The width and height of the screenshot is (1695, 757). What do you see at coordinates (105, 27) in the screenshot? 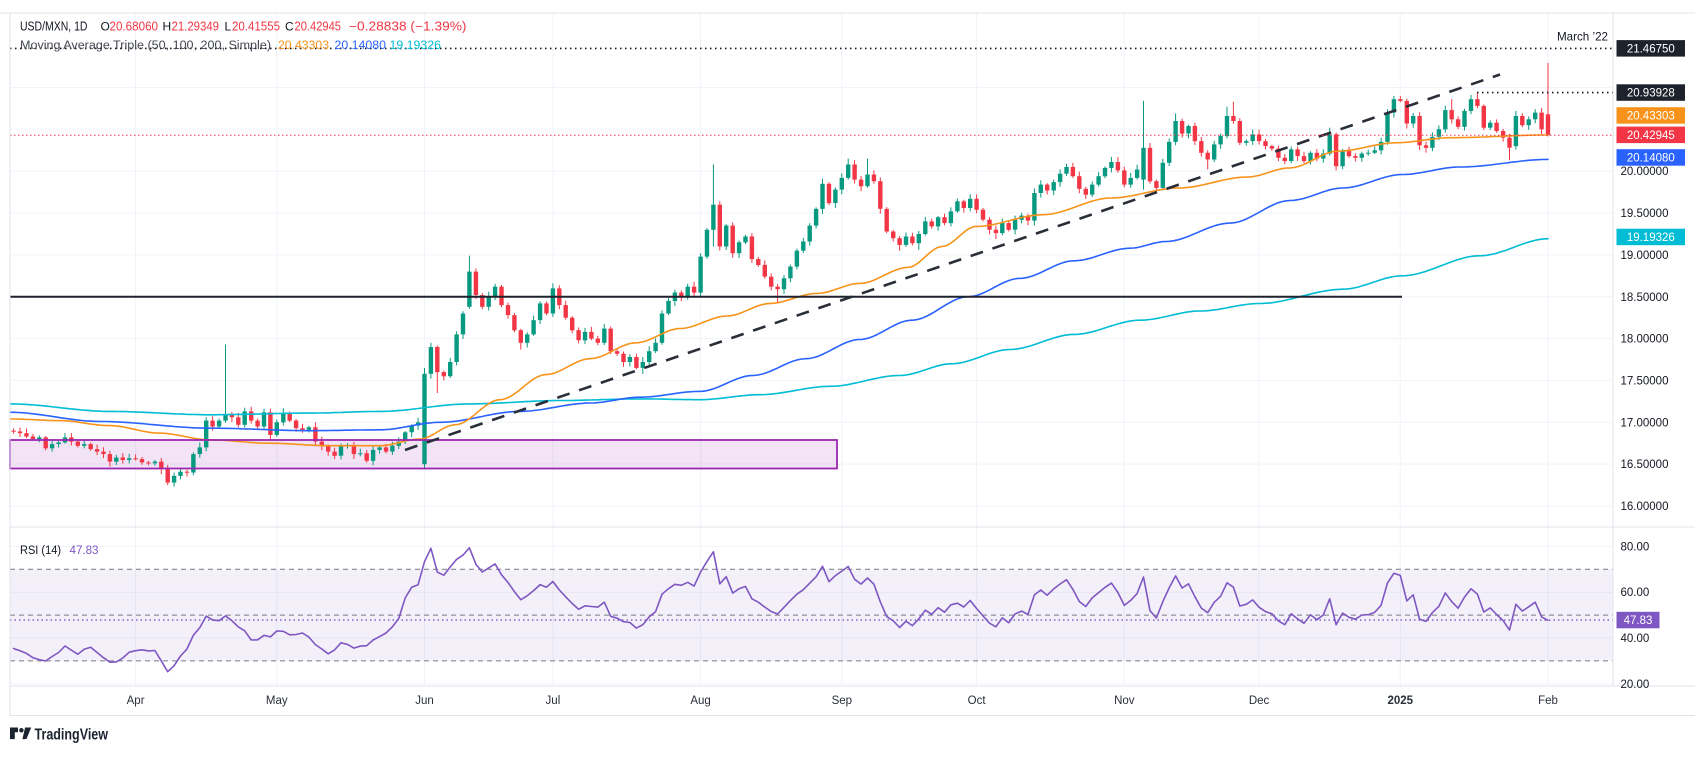
I see `svg-text: O` at bounding box center [105, 27].